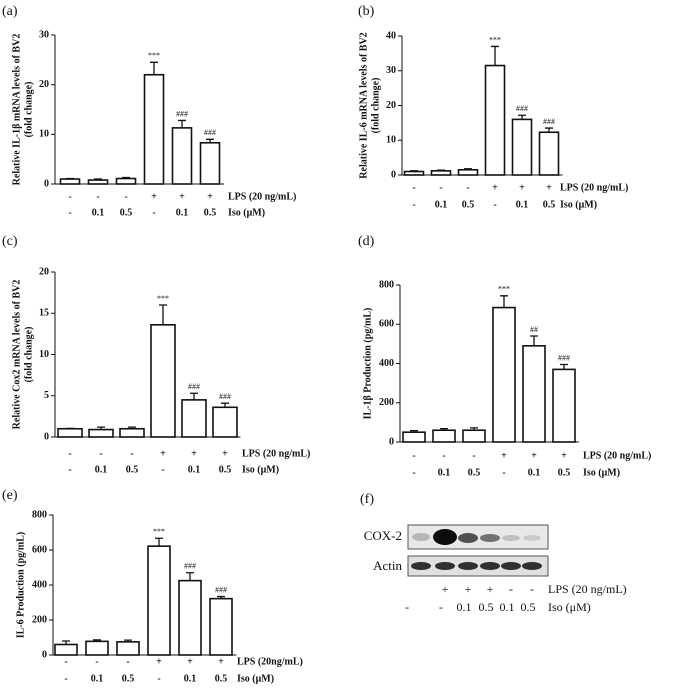 The image size is (684, 692). What do you see at coordinates (478, 537) in the screenshot?
I see `blot-strip` at bounding box center [478, 537].